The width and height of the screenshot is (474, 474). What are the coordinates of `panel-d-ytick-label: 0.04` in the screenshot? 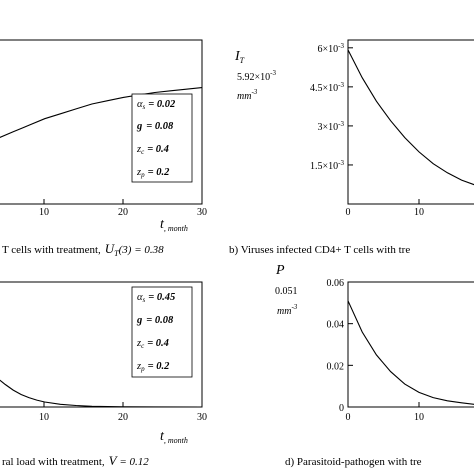 It's located at (336, 325).